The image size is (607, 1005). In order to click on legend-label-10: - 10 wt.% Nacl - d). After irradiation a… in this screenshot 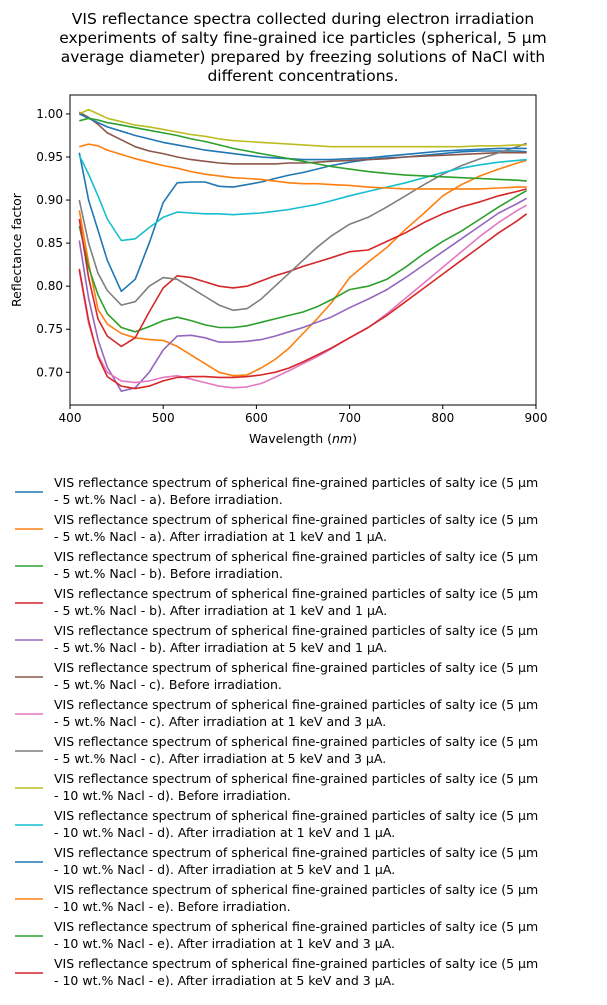, I will do `click(224, 869)`.